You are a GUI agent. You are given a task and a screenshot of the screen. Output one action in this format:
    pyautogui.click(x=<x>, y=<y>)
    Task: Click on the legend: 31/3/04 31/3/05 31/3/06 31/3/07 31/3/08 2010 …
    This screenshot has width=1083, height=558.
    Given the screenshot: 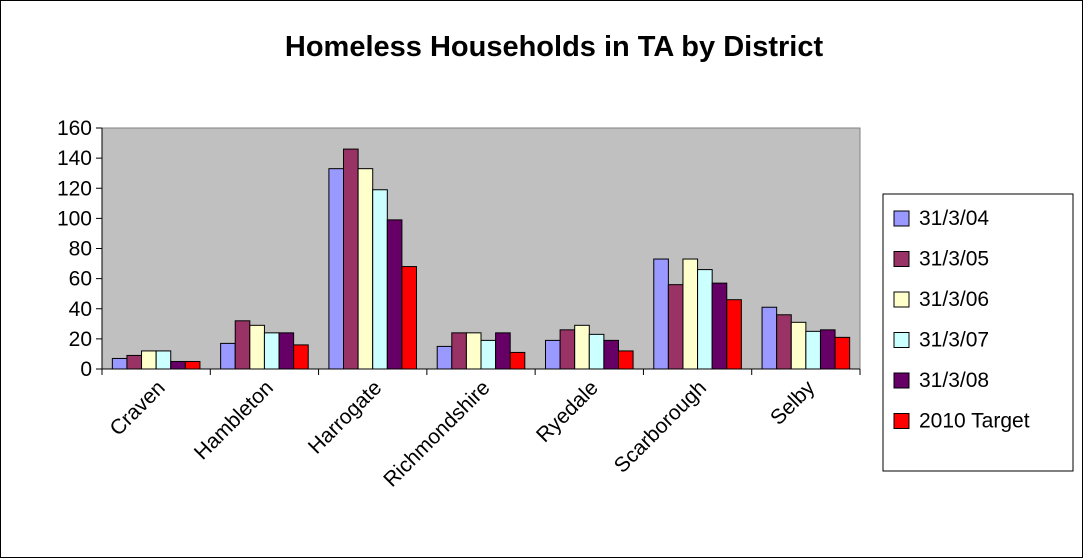 What is the action you would take?
    pyautogui.click(x=978, y=332)
    